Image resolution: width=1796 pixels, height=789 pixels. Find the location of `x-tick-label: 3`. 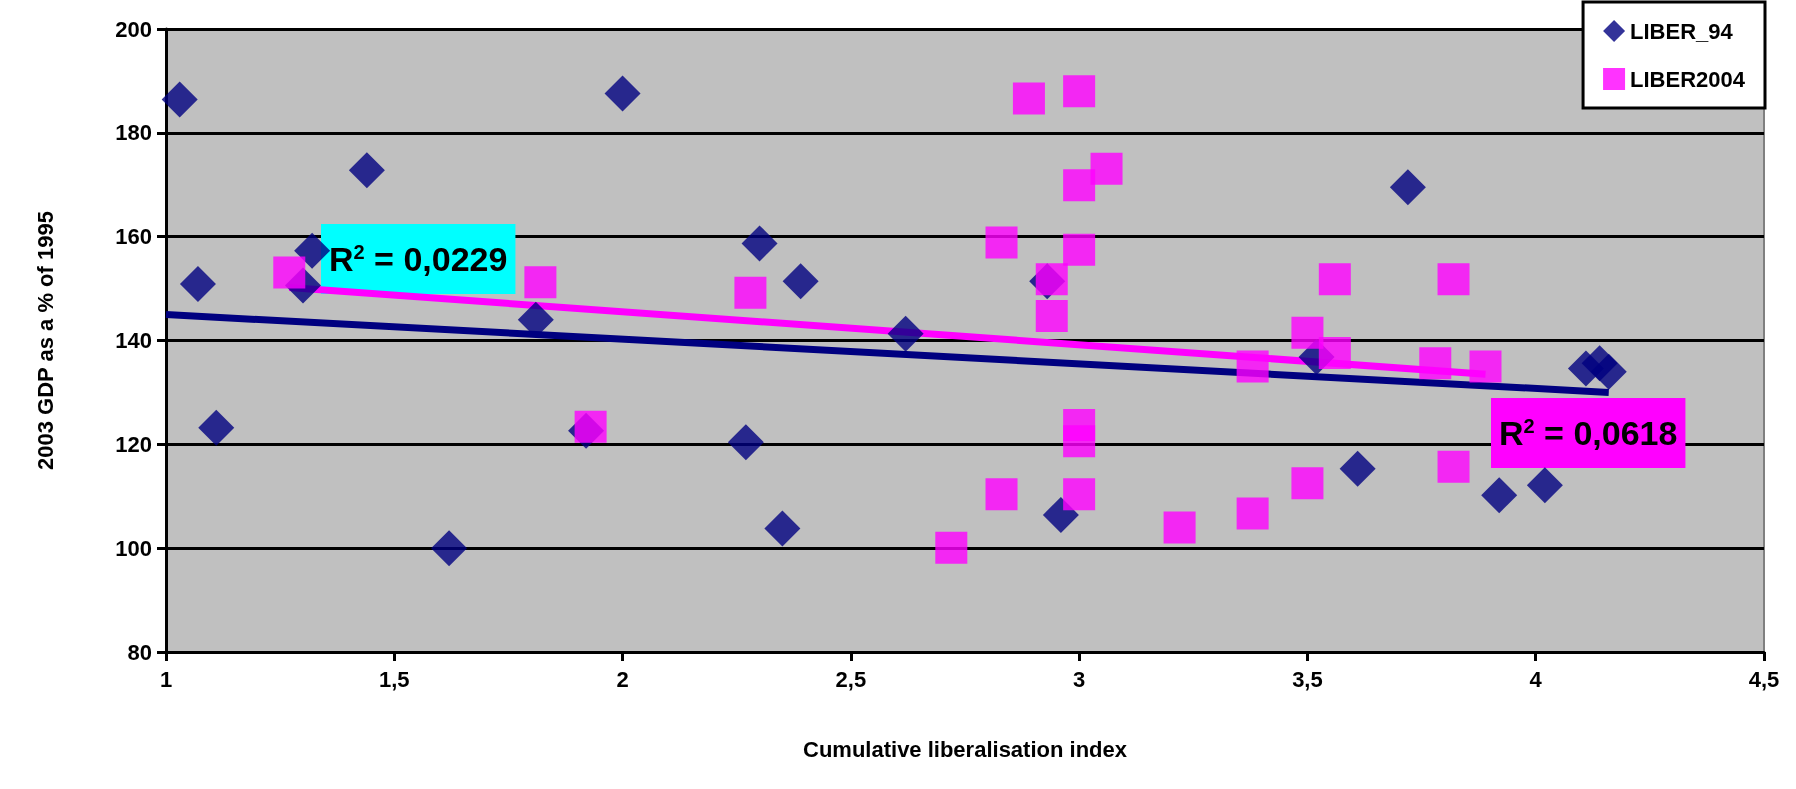

x-tick-label: 3 is located at coordinates (1079, 679).